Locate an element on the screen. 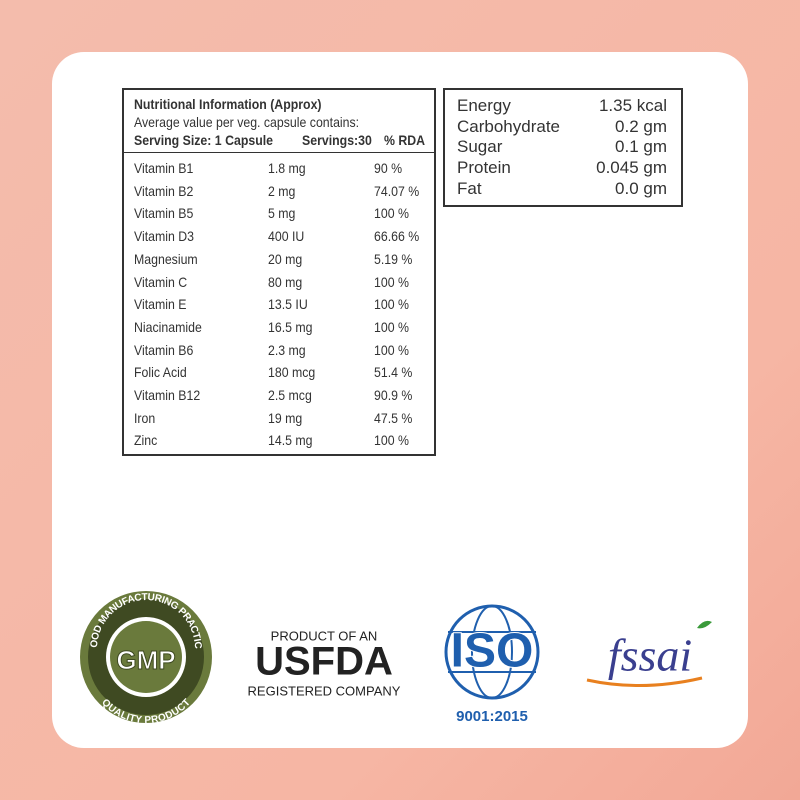  usfda-top: PRODUCT OF AN is located at coordinates (324, 635).